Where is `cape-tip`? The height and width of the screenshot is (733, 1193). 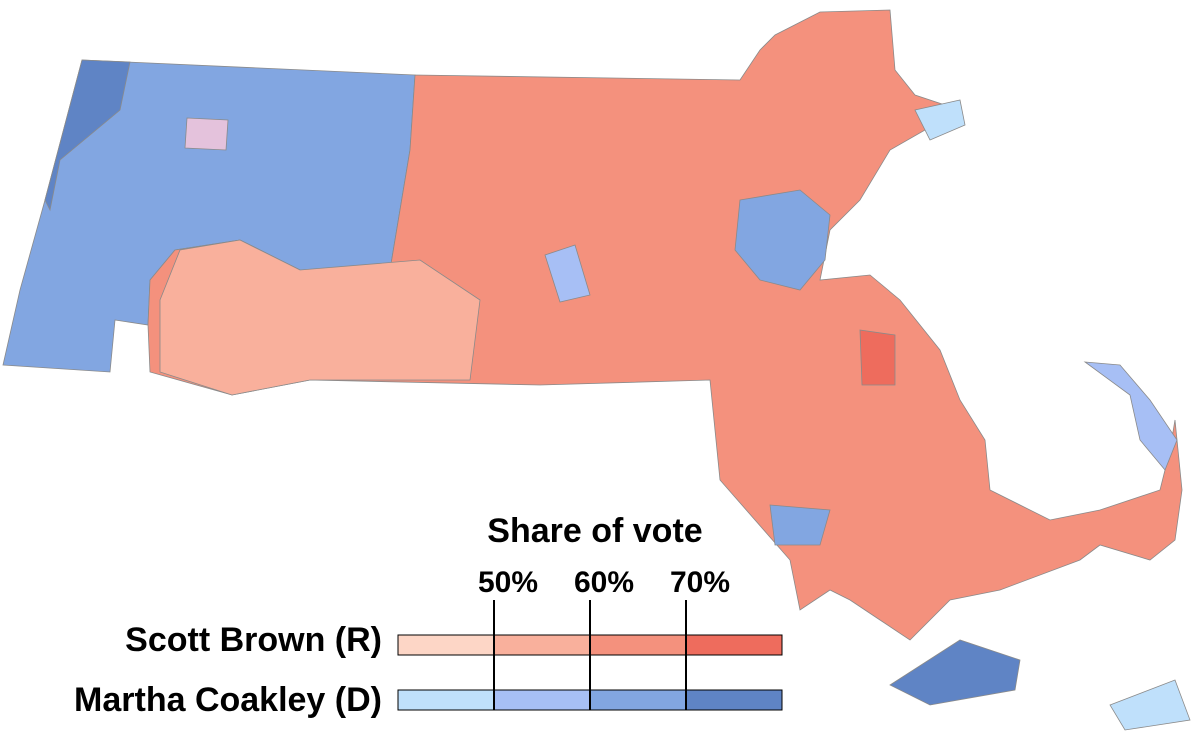 cape-tip is located at coordinates (1130, 416).